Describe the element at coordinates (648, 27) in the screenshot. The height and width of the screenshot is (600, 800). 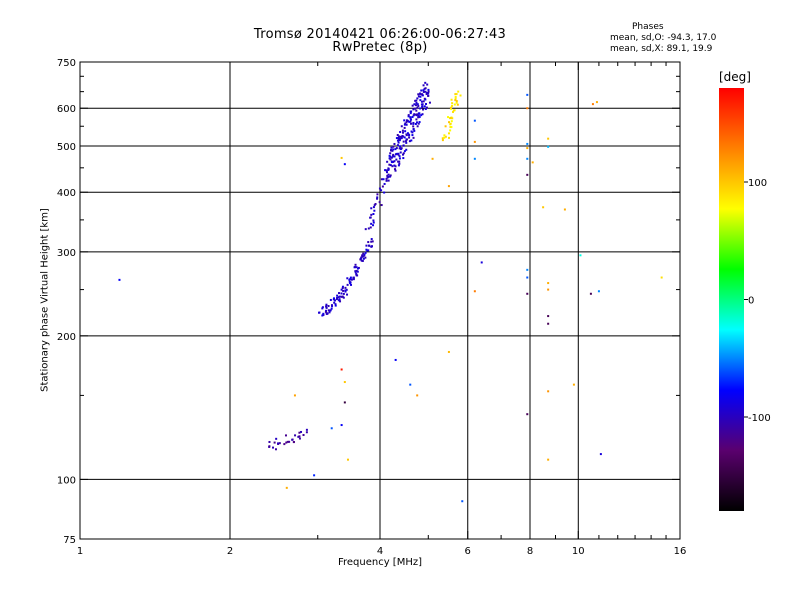
I see `phases-heading: Phases` at that location.